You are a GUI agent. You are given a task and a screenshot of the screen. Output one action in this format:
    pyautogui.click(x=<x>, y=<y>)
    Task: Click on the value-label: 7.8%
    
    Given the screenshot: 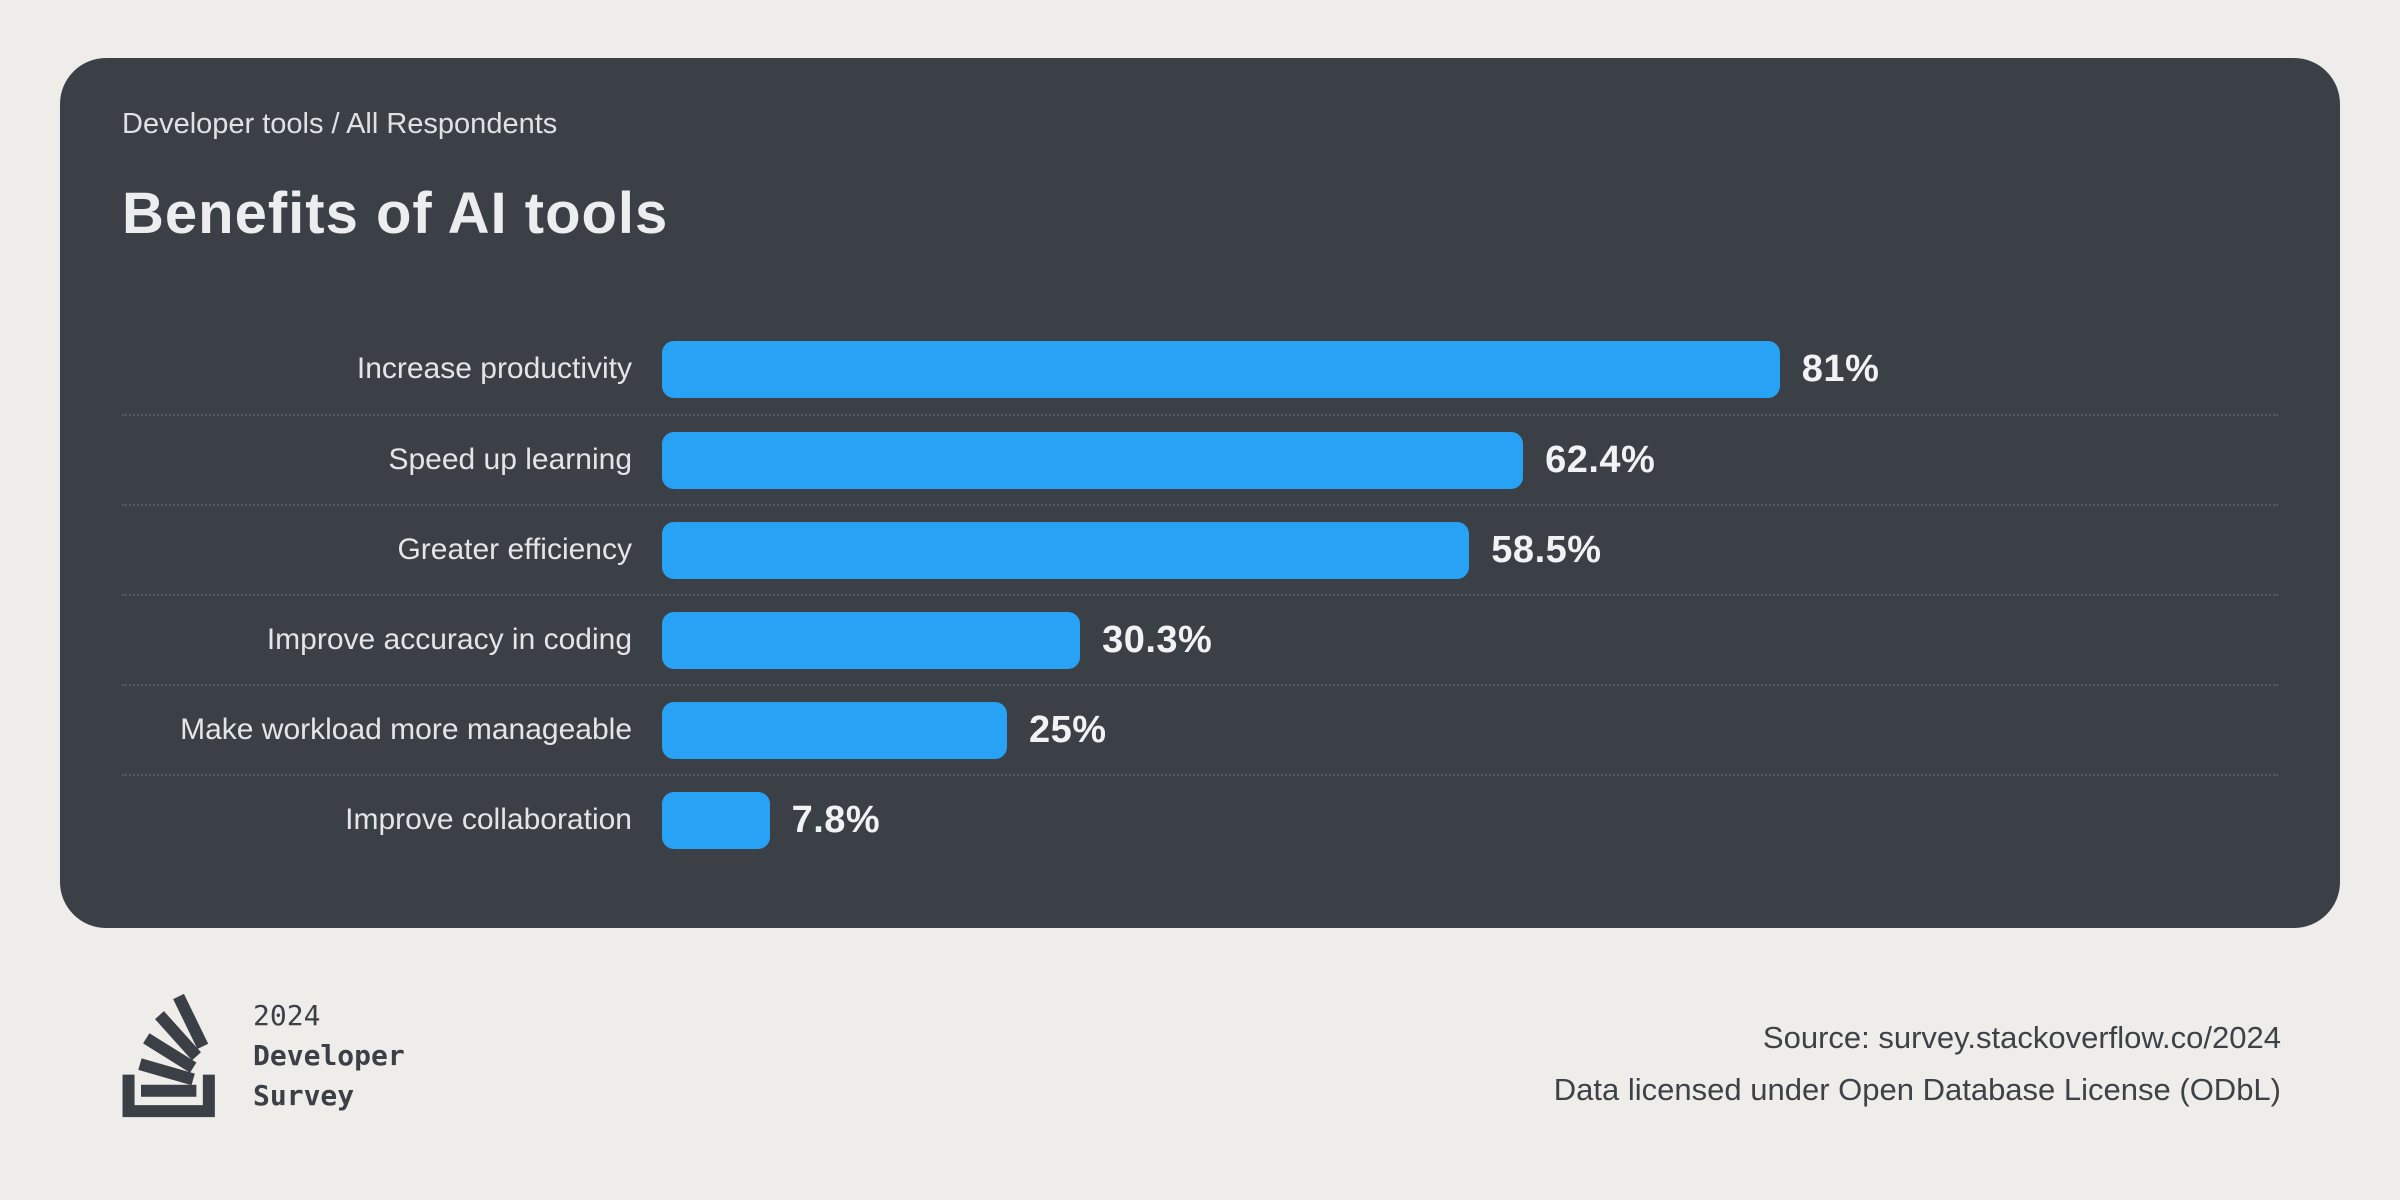 What is the action you would take?
    pyautogui.click(x=836, y=819)
    